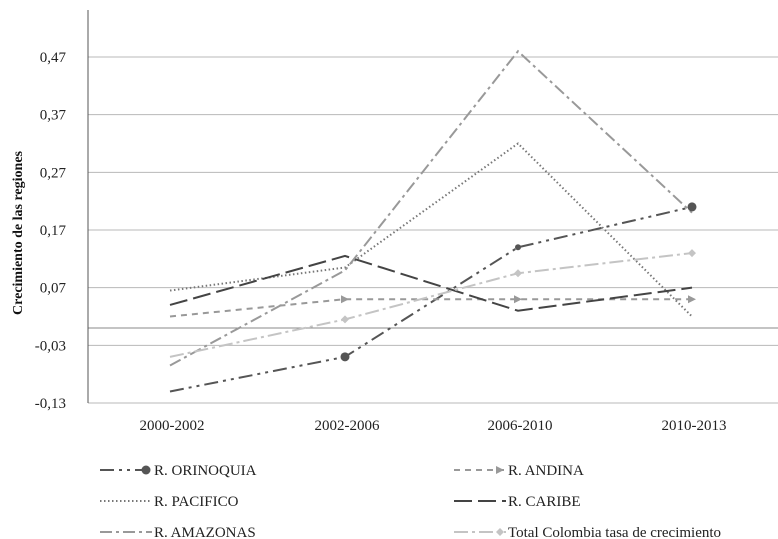  I want to click on legend-label: R. PACIFICO, so click(196, 502).